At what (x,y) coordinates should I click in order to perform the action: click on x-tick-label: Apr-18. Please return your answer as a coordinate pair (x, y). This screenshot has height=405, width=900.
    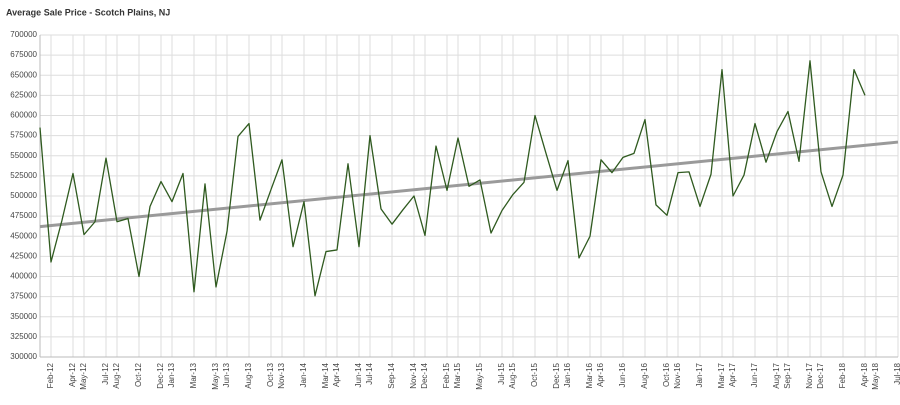
    Looking at the image, I should click on (864, 374).